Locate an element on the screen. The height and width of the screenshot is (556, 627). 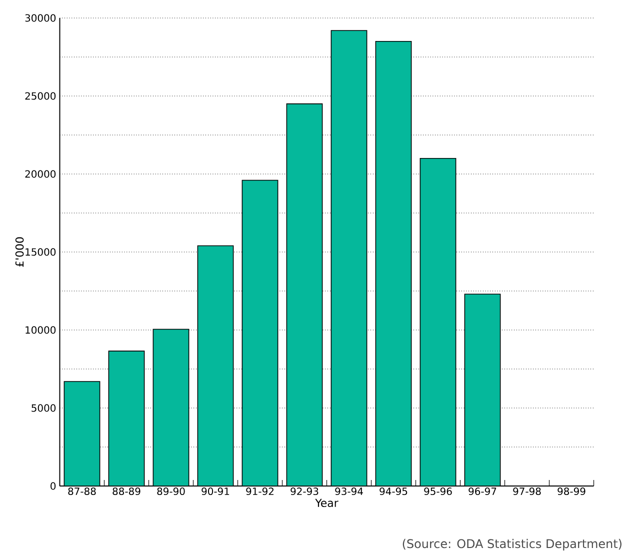
y-tick-label: 25000 is located at coordinates (40, 96).